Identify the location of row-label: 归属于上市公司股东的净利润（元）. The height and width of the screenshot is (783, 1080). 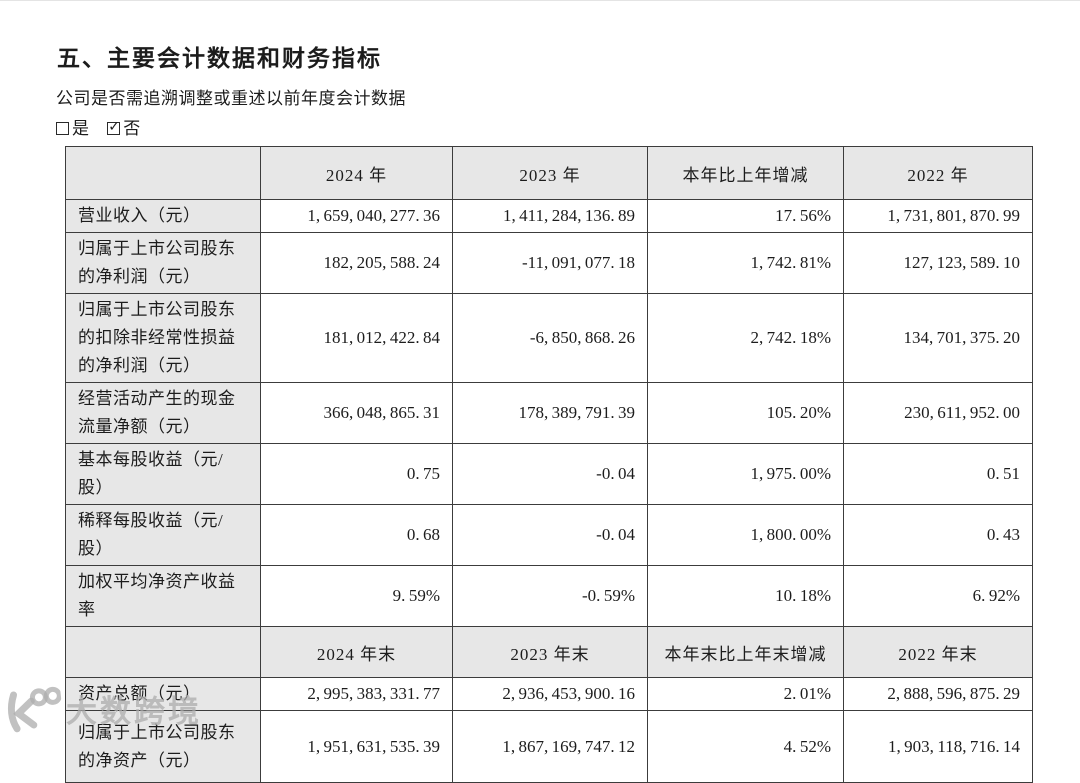
(163, 263).